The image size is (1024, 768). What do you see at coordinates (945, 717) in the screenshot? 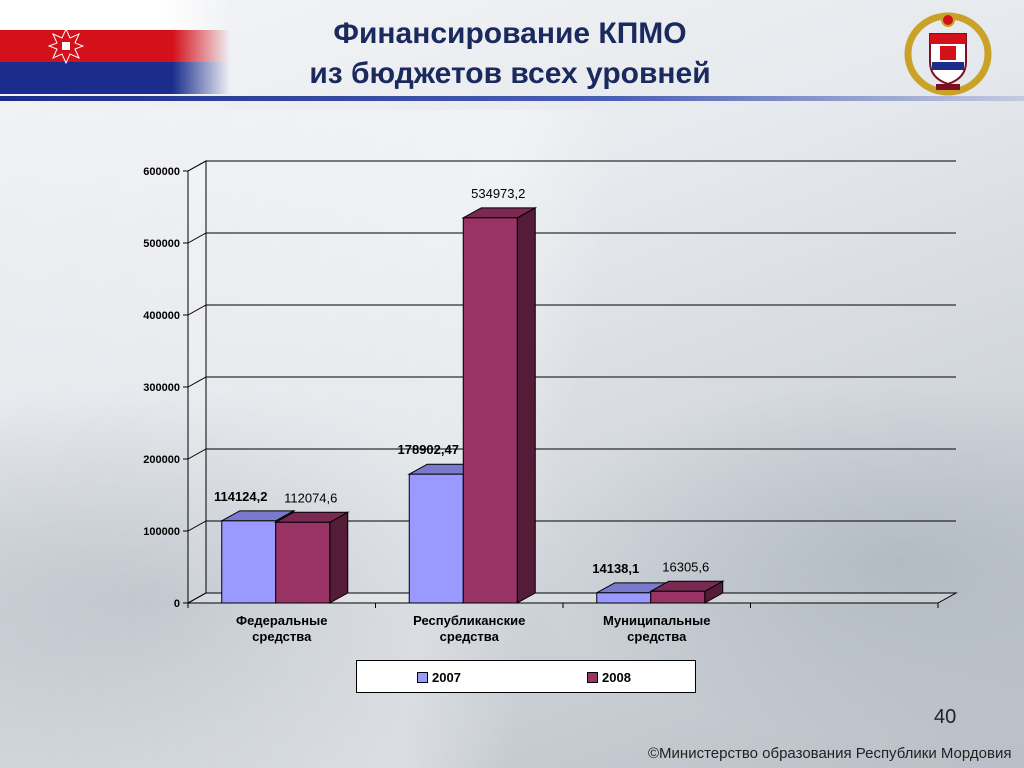
I see `slide-number: 40` at bounding box center [945, 717].